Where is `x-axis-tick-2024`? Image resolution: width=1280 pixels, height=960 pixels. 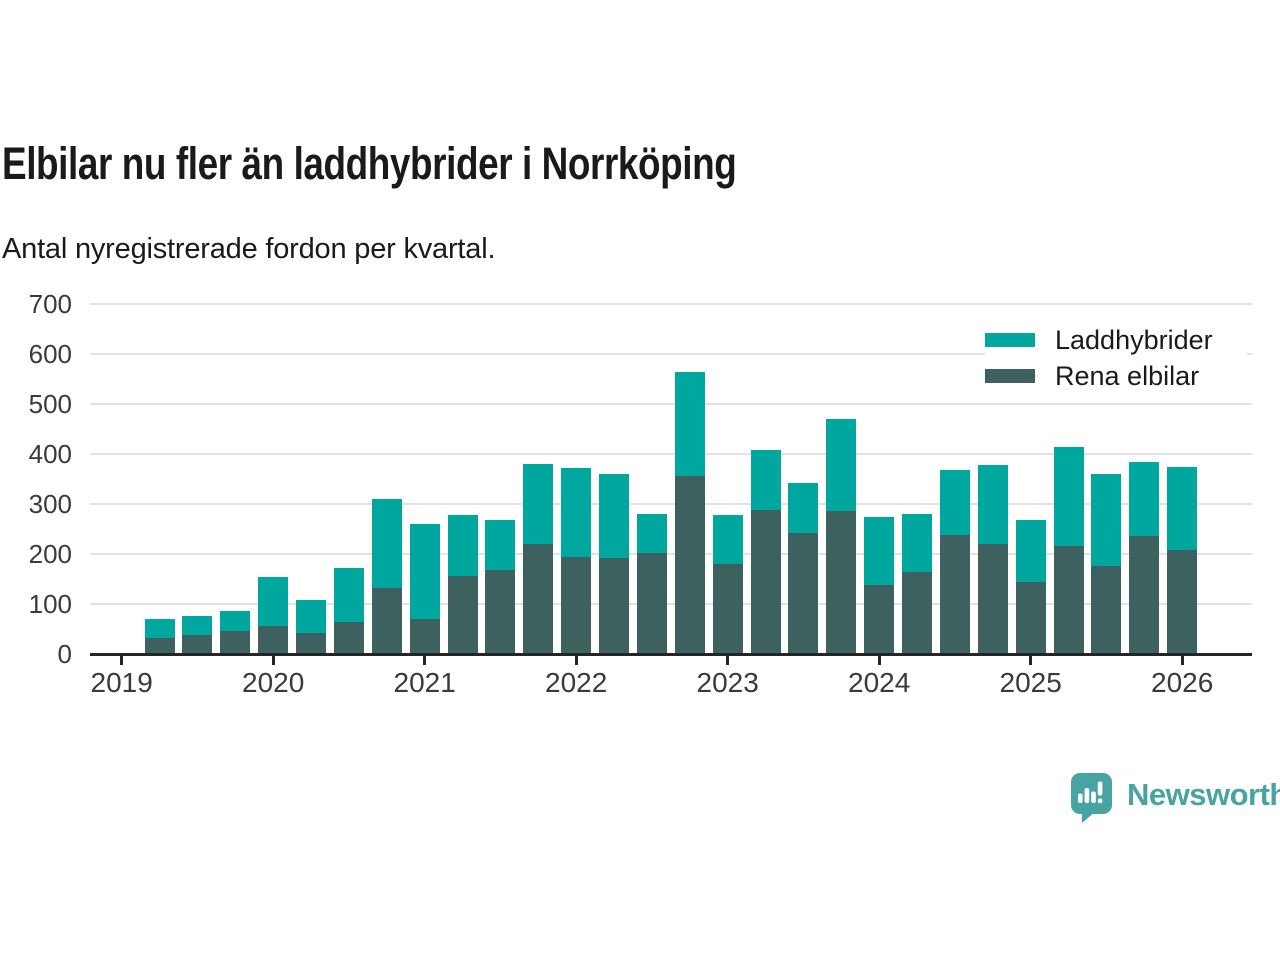
x-axis-tick-2024 is located at coordinates (879, 660).